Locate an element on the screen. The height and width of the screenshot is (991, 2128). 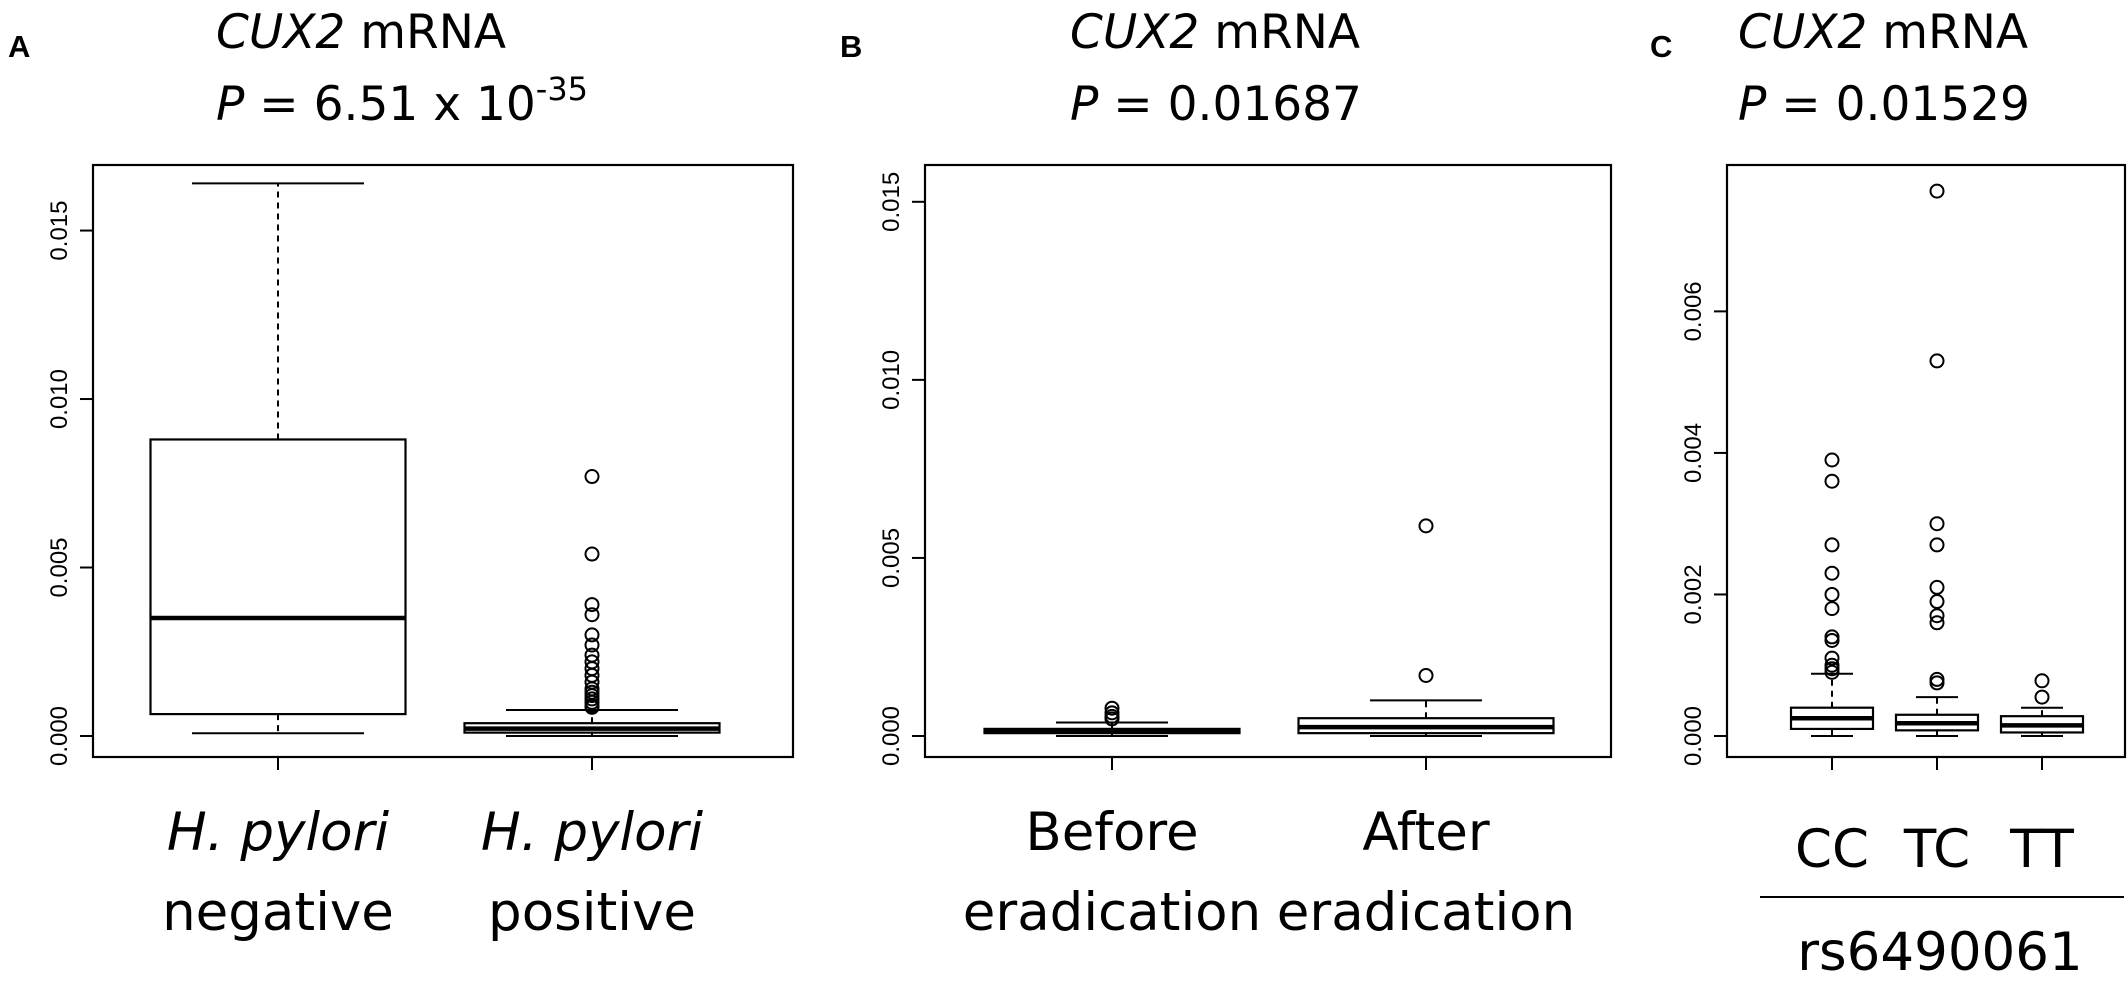
y-tick-label: 0.002 is located at coordinates (1693, 594).